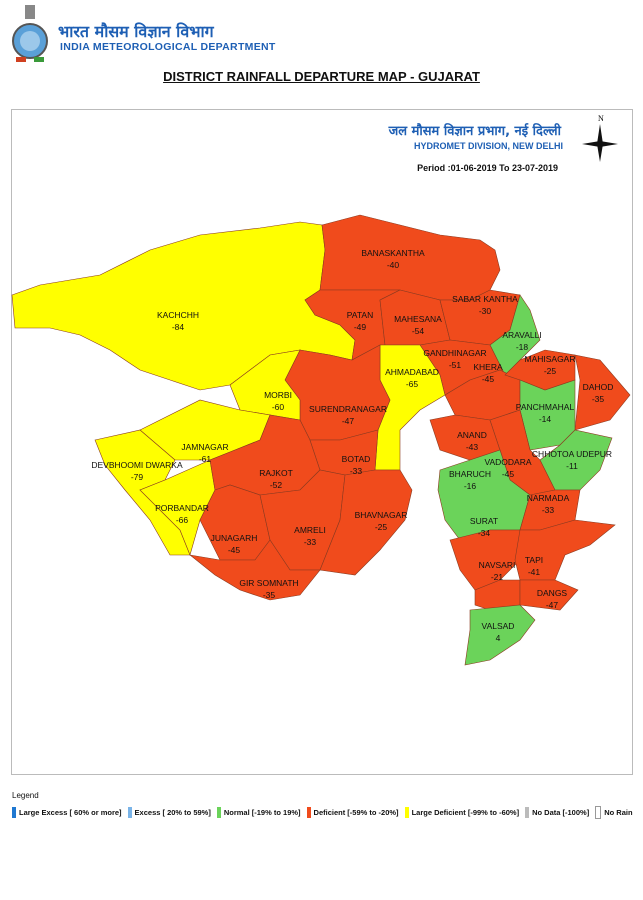 This screenshot has width=643, height=900. What do you see at coordinates (572, 454) in the screenshot?
I see `district-name-label: CHHOTOA UDEPUR` at bounding box center [572, 454].